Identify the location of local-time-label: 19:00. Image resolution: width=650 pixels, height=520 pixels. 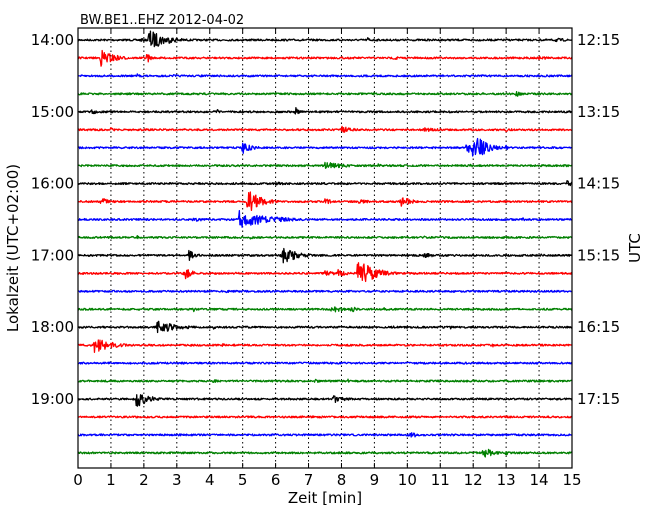
(52, 399).